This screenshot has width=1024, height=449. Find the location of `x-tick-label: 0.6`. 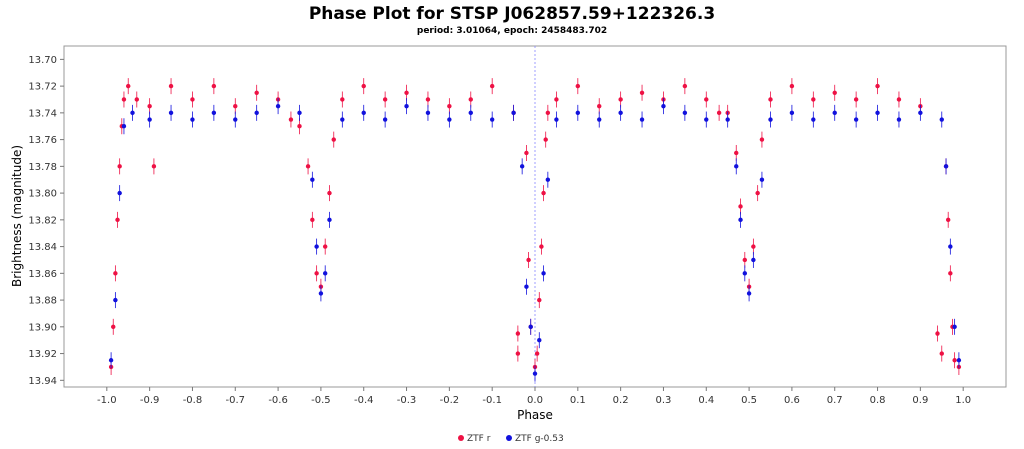

x-tick-label: 0.6 is located at coordinates (792, 400).